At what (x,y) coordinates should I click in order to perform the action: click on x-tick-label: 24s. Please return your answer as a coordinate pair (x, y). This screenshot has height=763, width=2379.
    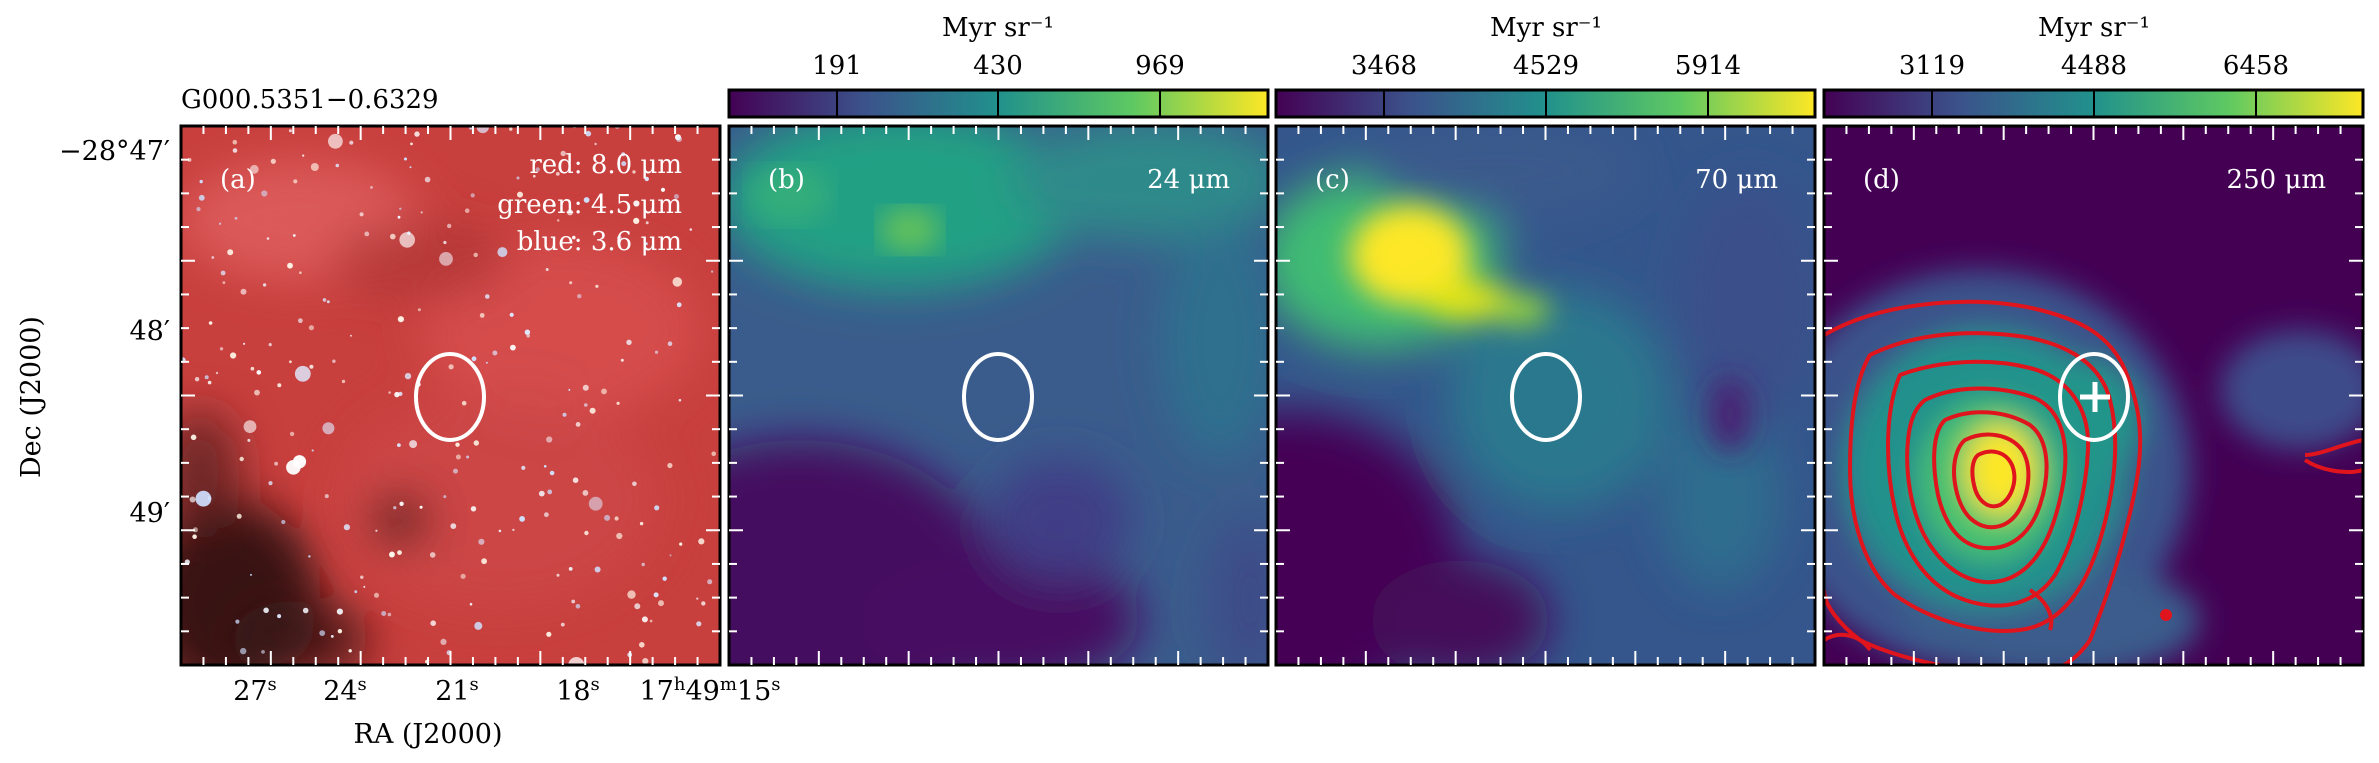
    Looking at the image, I should click on (345, 690).